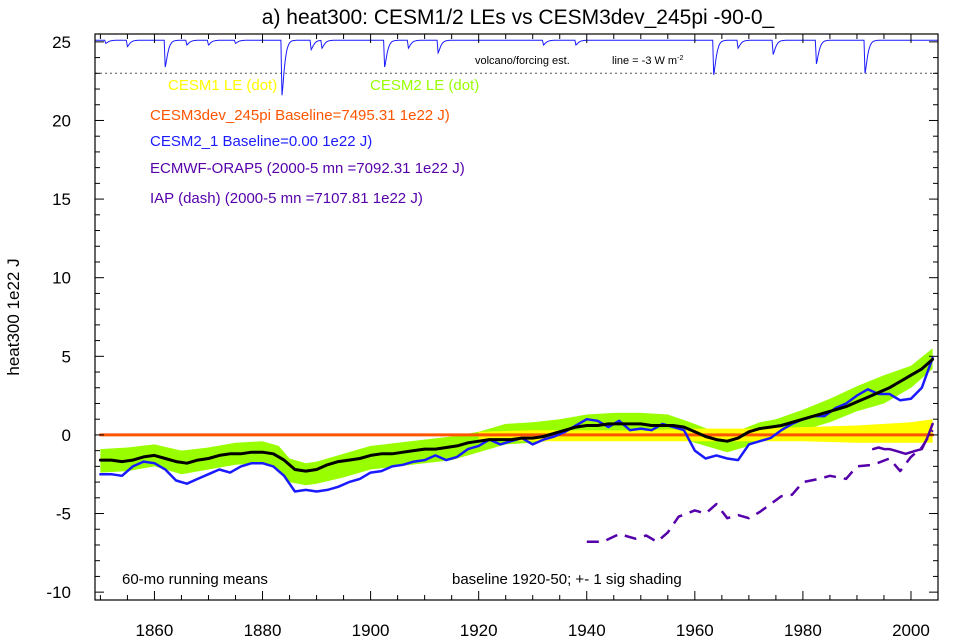 The image size is (957, 641). What do you see at coordinates (695, 630) in the screenshot?
I see `x-tick-label: 1960` at bounding box center [695, 630].